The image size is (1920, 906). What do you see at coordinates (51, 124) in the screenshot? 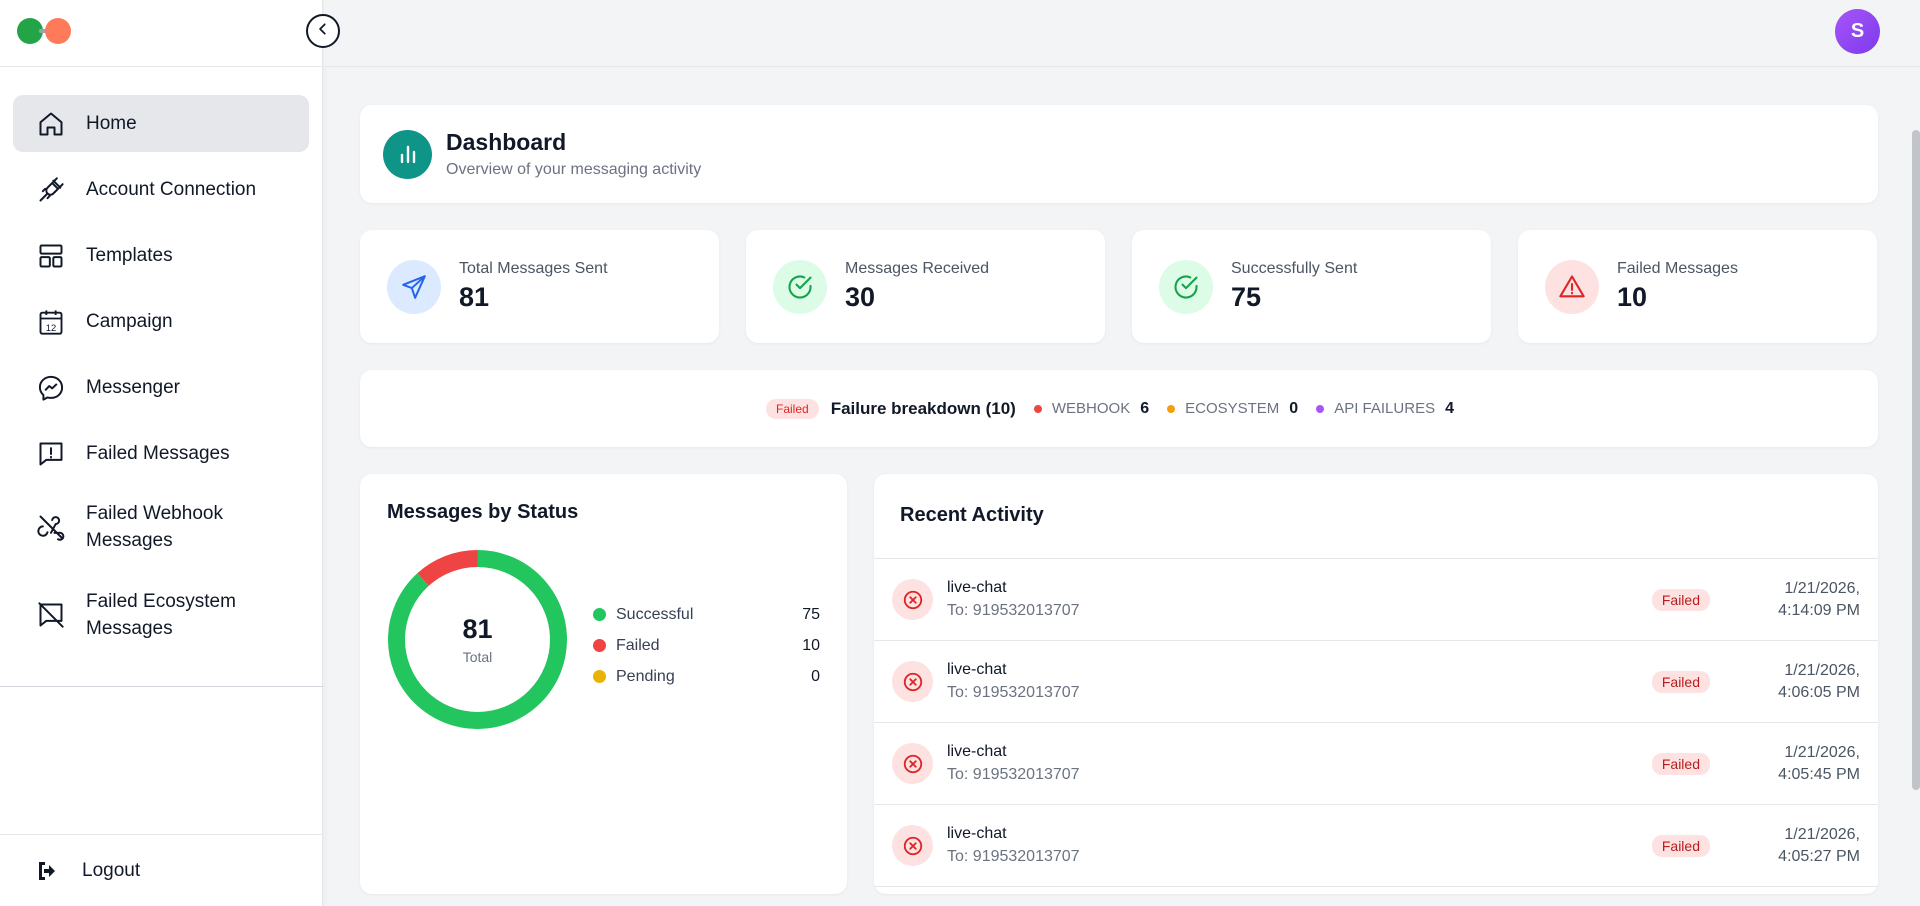
I see `home-icon` at bounding box center [51, 124].